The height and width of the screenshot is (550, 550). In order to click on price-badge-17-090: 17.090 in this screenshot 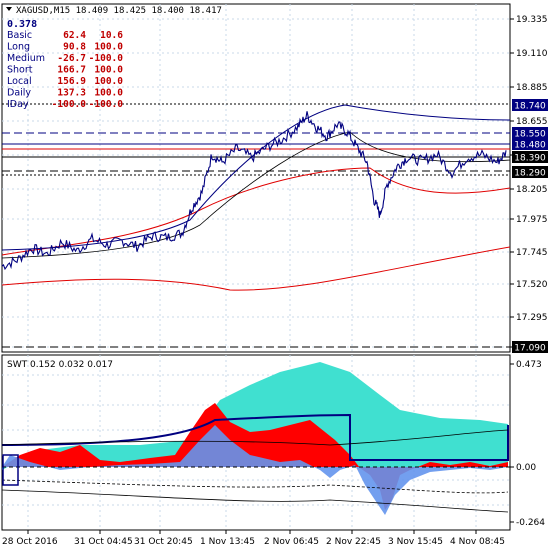, I will do `click(530, 347)`.